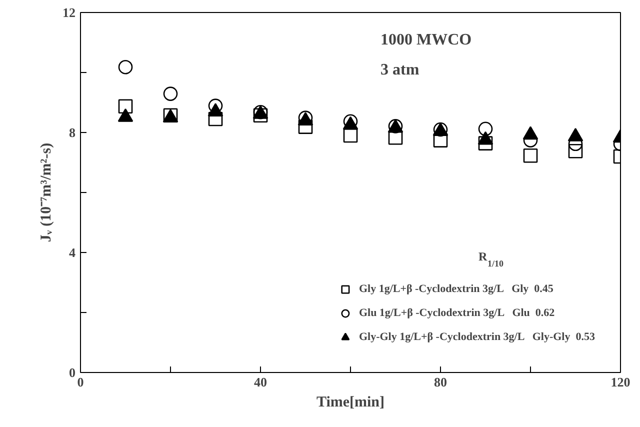  Describe the element at coordinates (72, 372) in the screenshot. I see `y-tick-label: 0` at that location.